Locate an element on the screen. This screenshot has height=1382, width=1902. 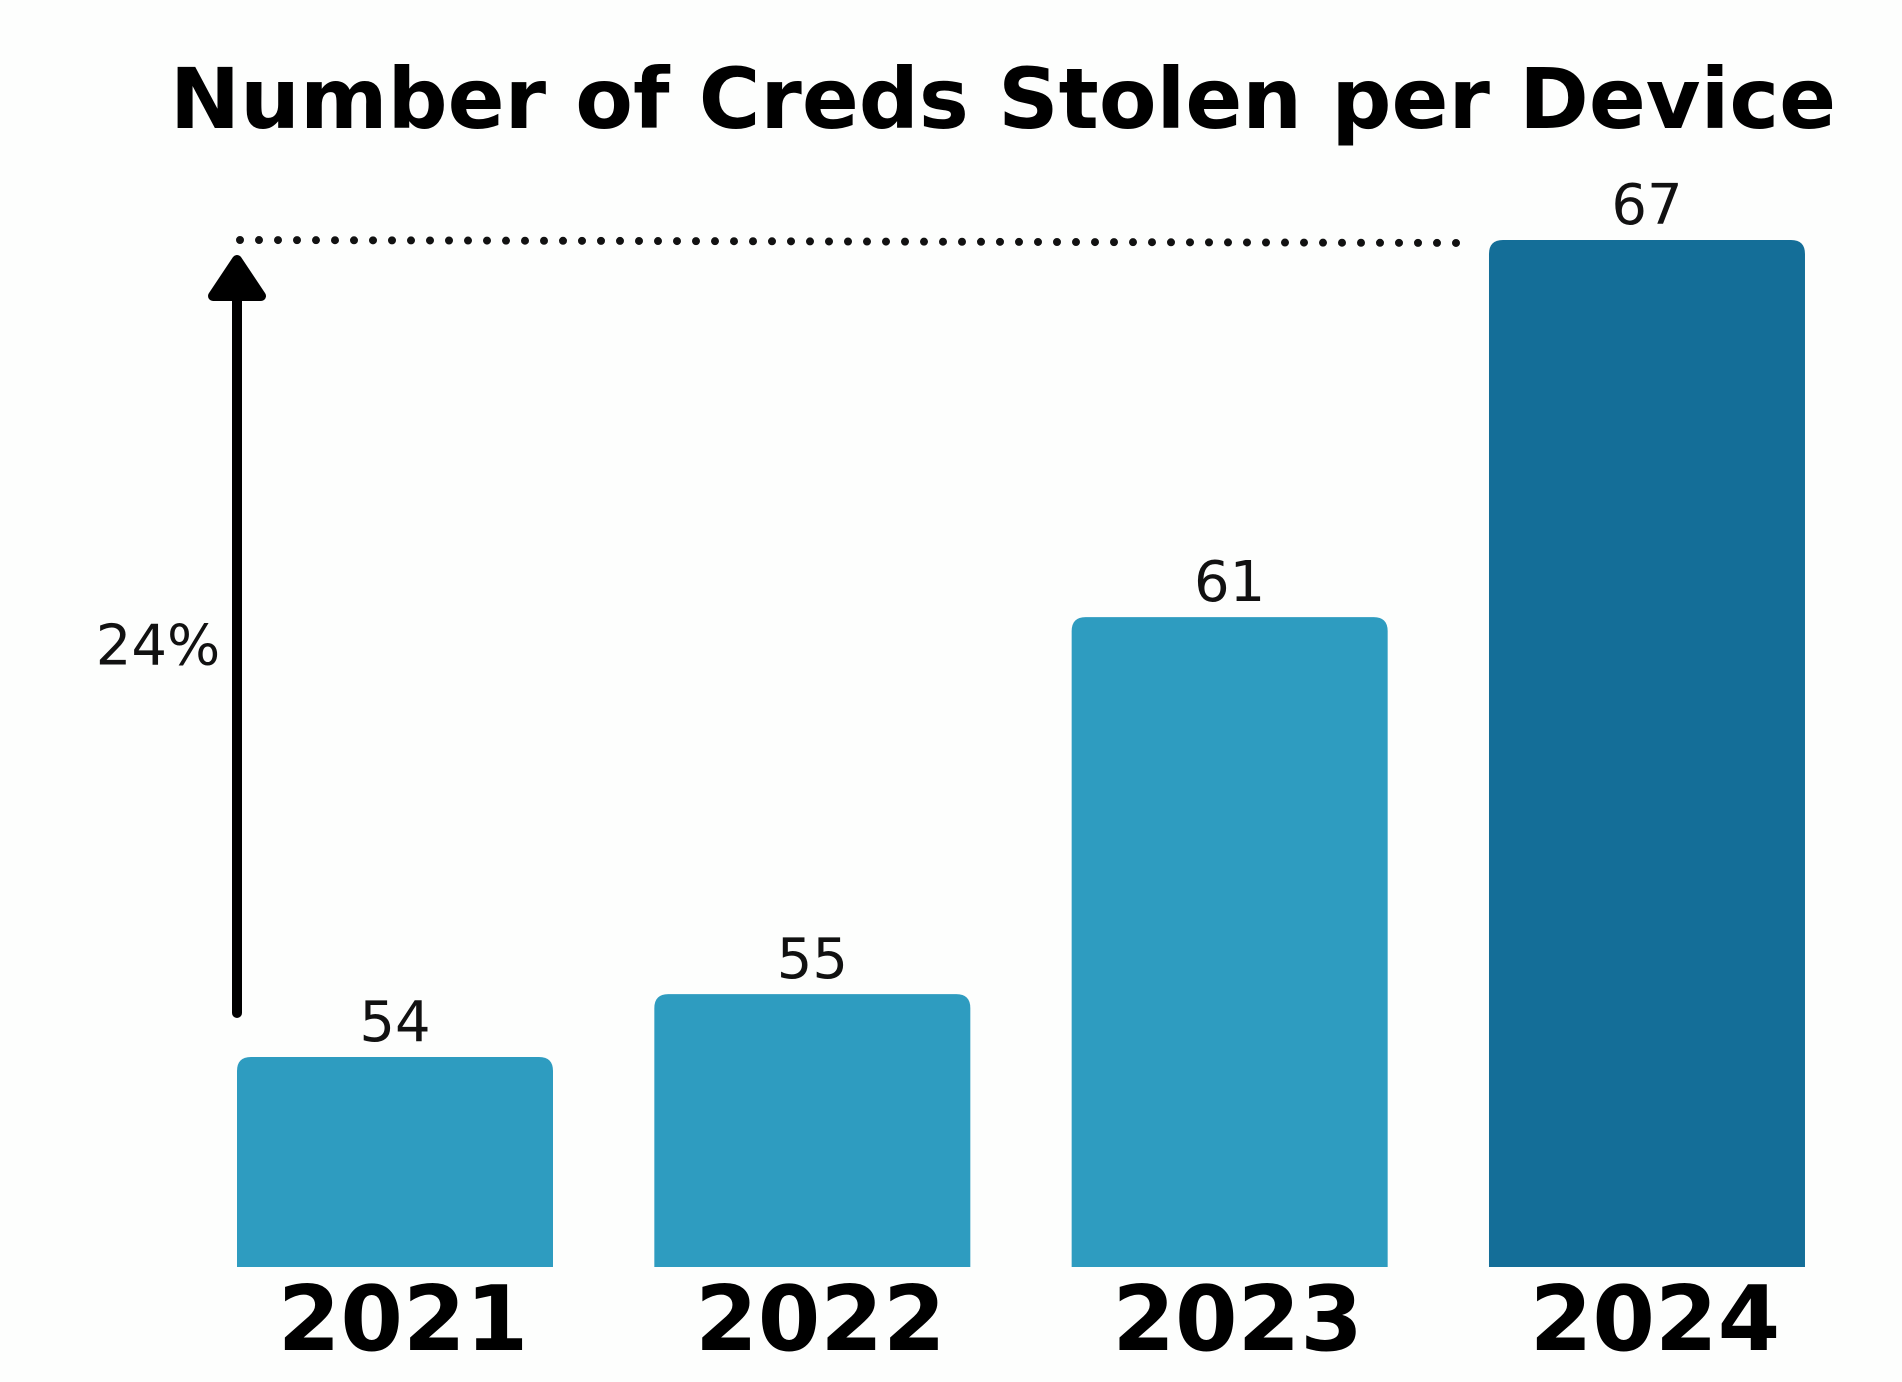
growth-percent-label: 24% is located at coordinates (158, 646).